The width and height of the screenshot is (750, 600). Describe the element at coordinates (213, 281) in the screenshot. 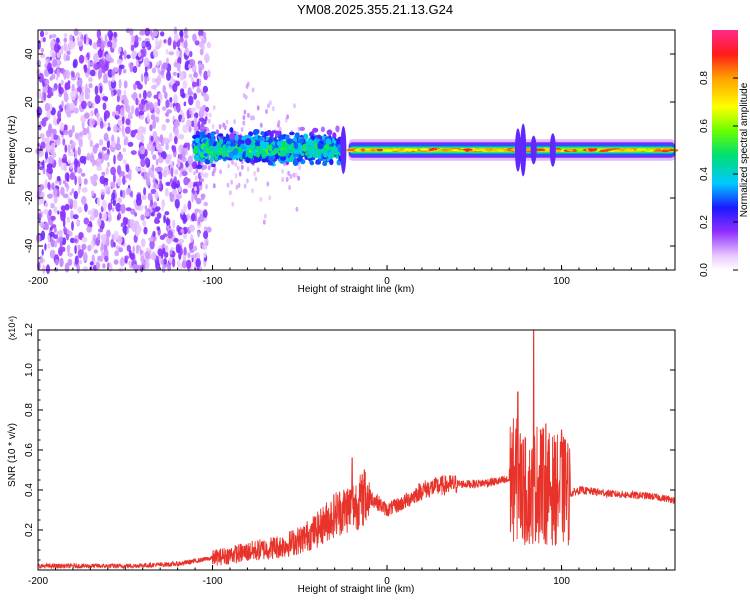

I see `x-tick-label: -100` at that location.